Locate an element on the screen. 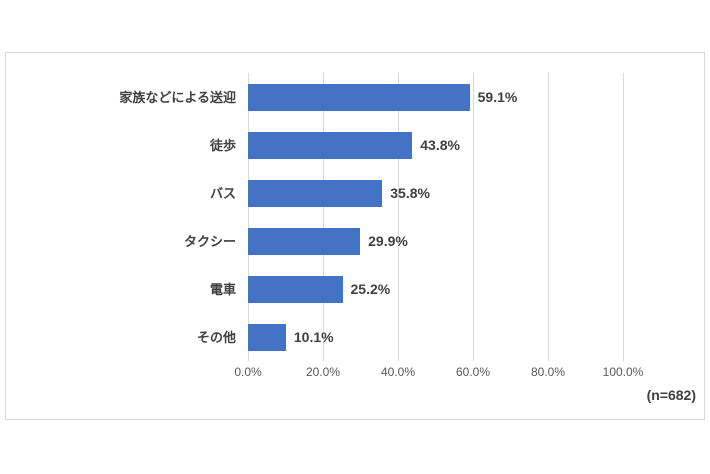  value-label: 35.8% is located at coordinates (410, 192).